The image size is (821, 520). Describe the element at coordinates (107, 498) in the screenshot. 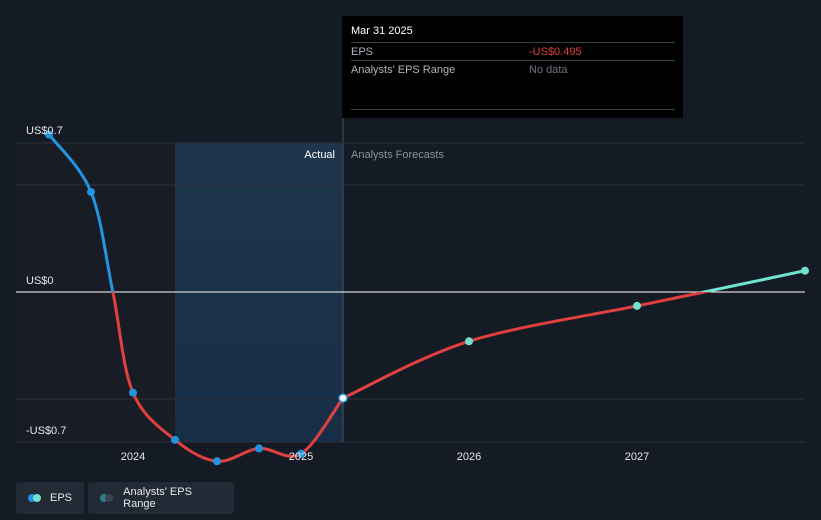

I see `legend-range-icon` at that location.